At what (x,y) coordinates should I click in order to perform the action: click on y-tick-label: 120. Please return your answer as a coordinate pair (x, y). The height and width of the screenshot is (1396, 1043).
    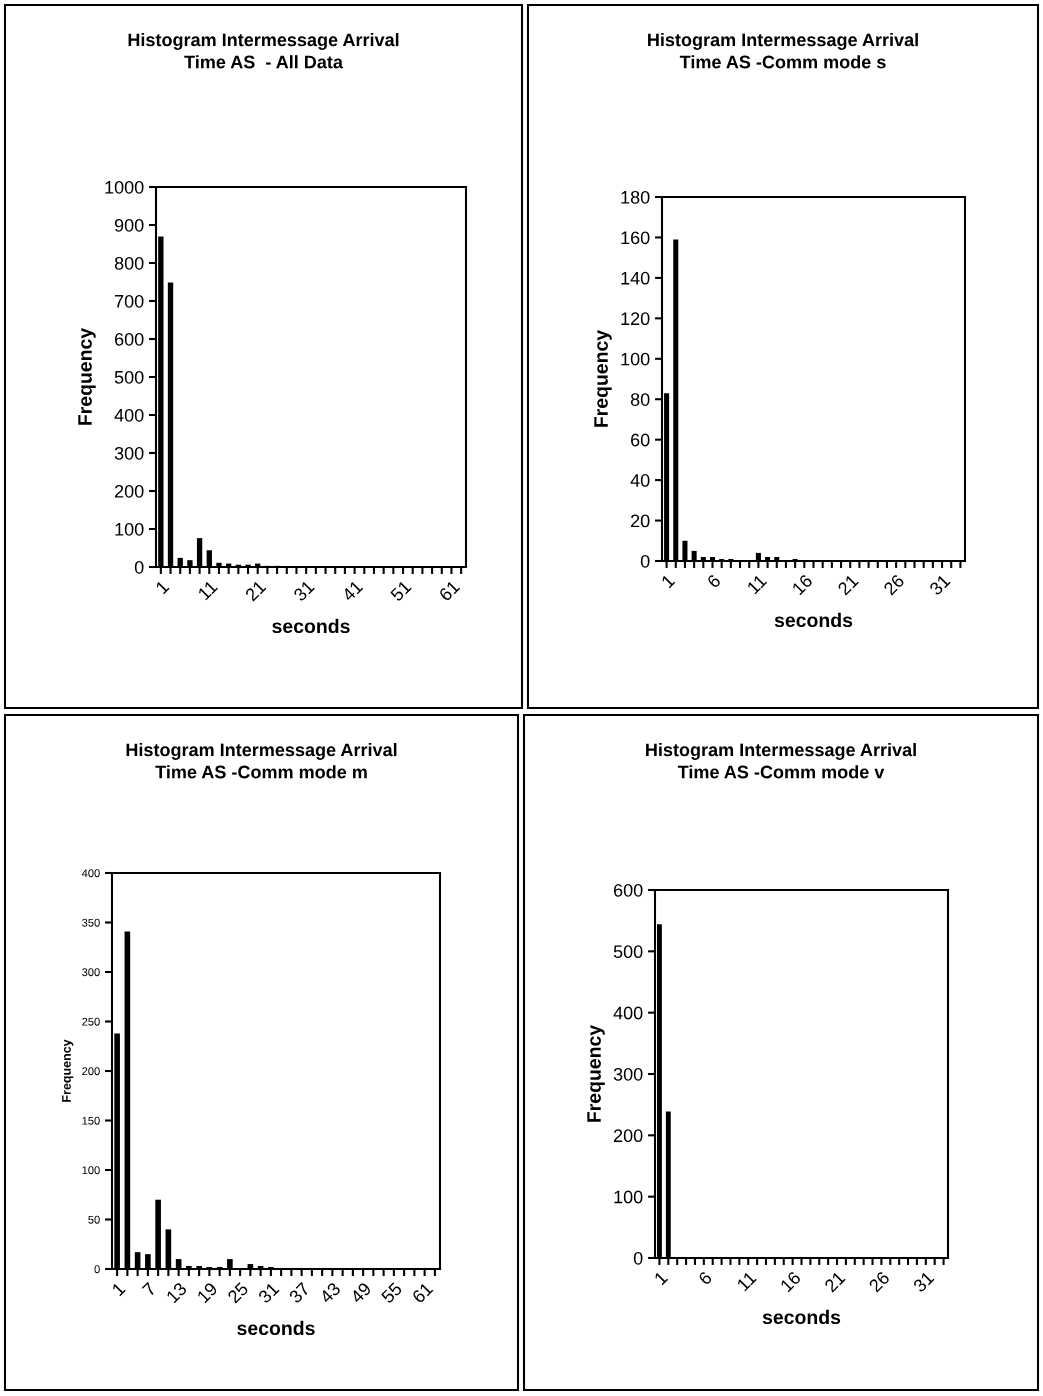
    Looking at the image, I should click on (635, 319).